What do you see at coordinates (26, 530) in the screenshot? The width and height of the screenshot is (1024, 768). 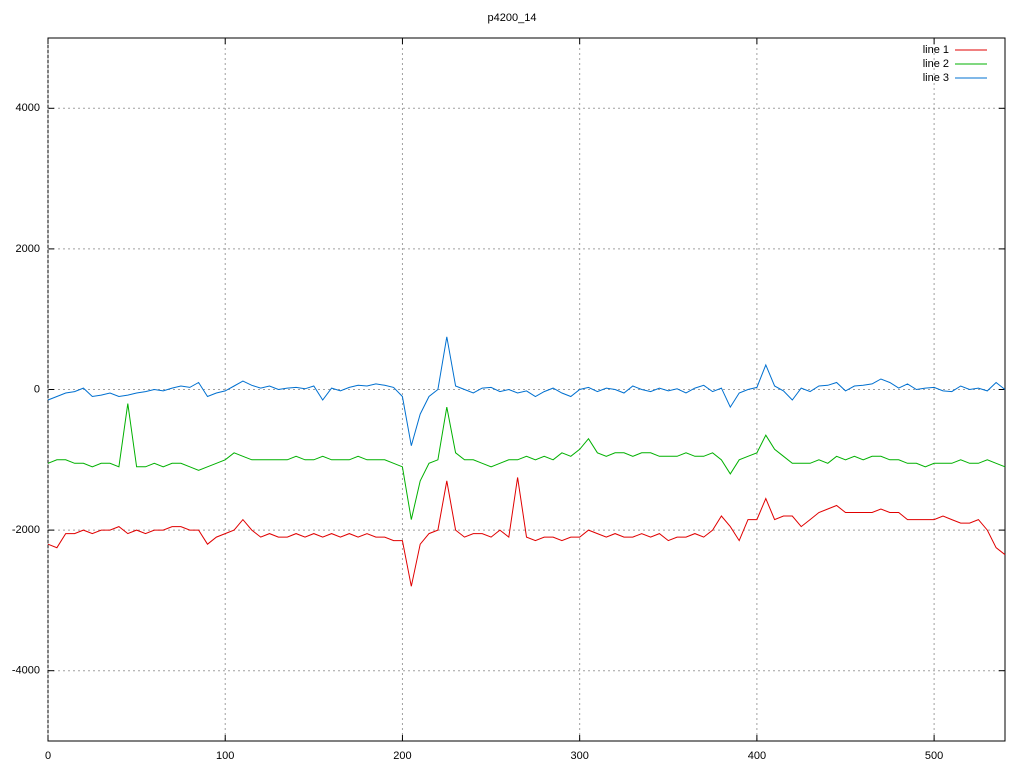 I see `y-tick-label: -2000` at bounding box center [26, 530].